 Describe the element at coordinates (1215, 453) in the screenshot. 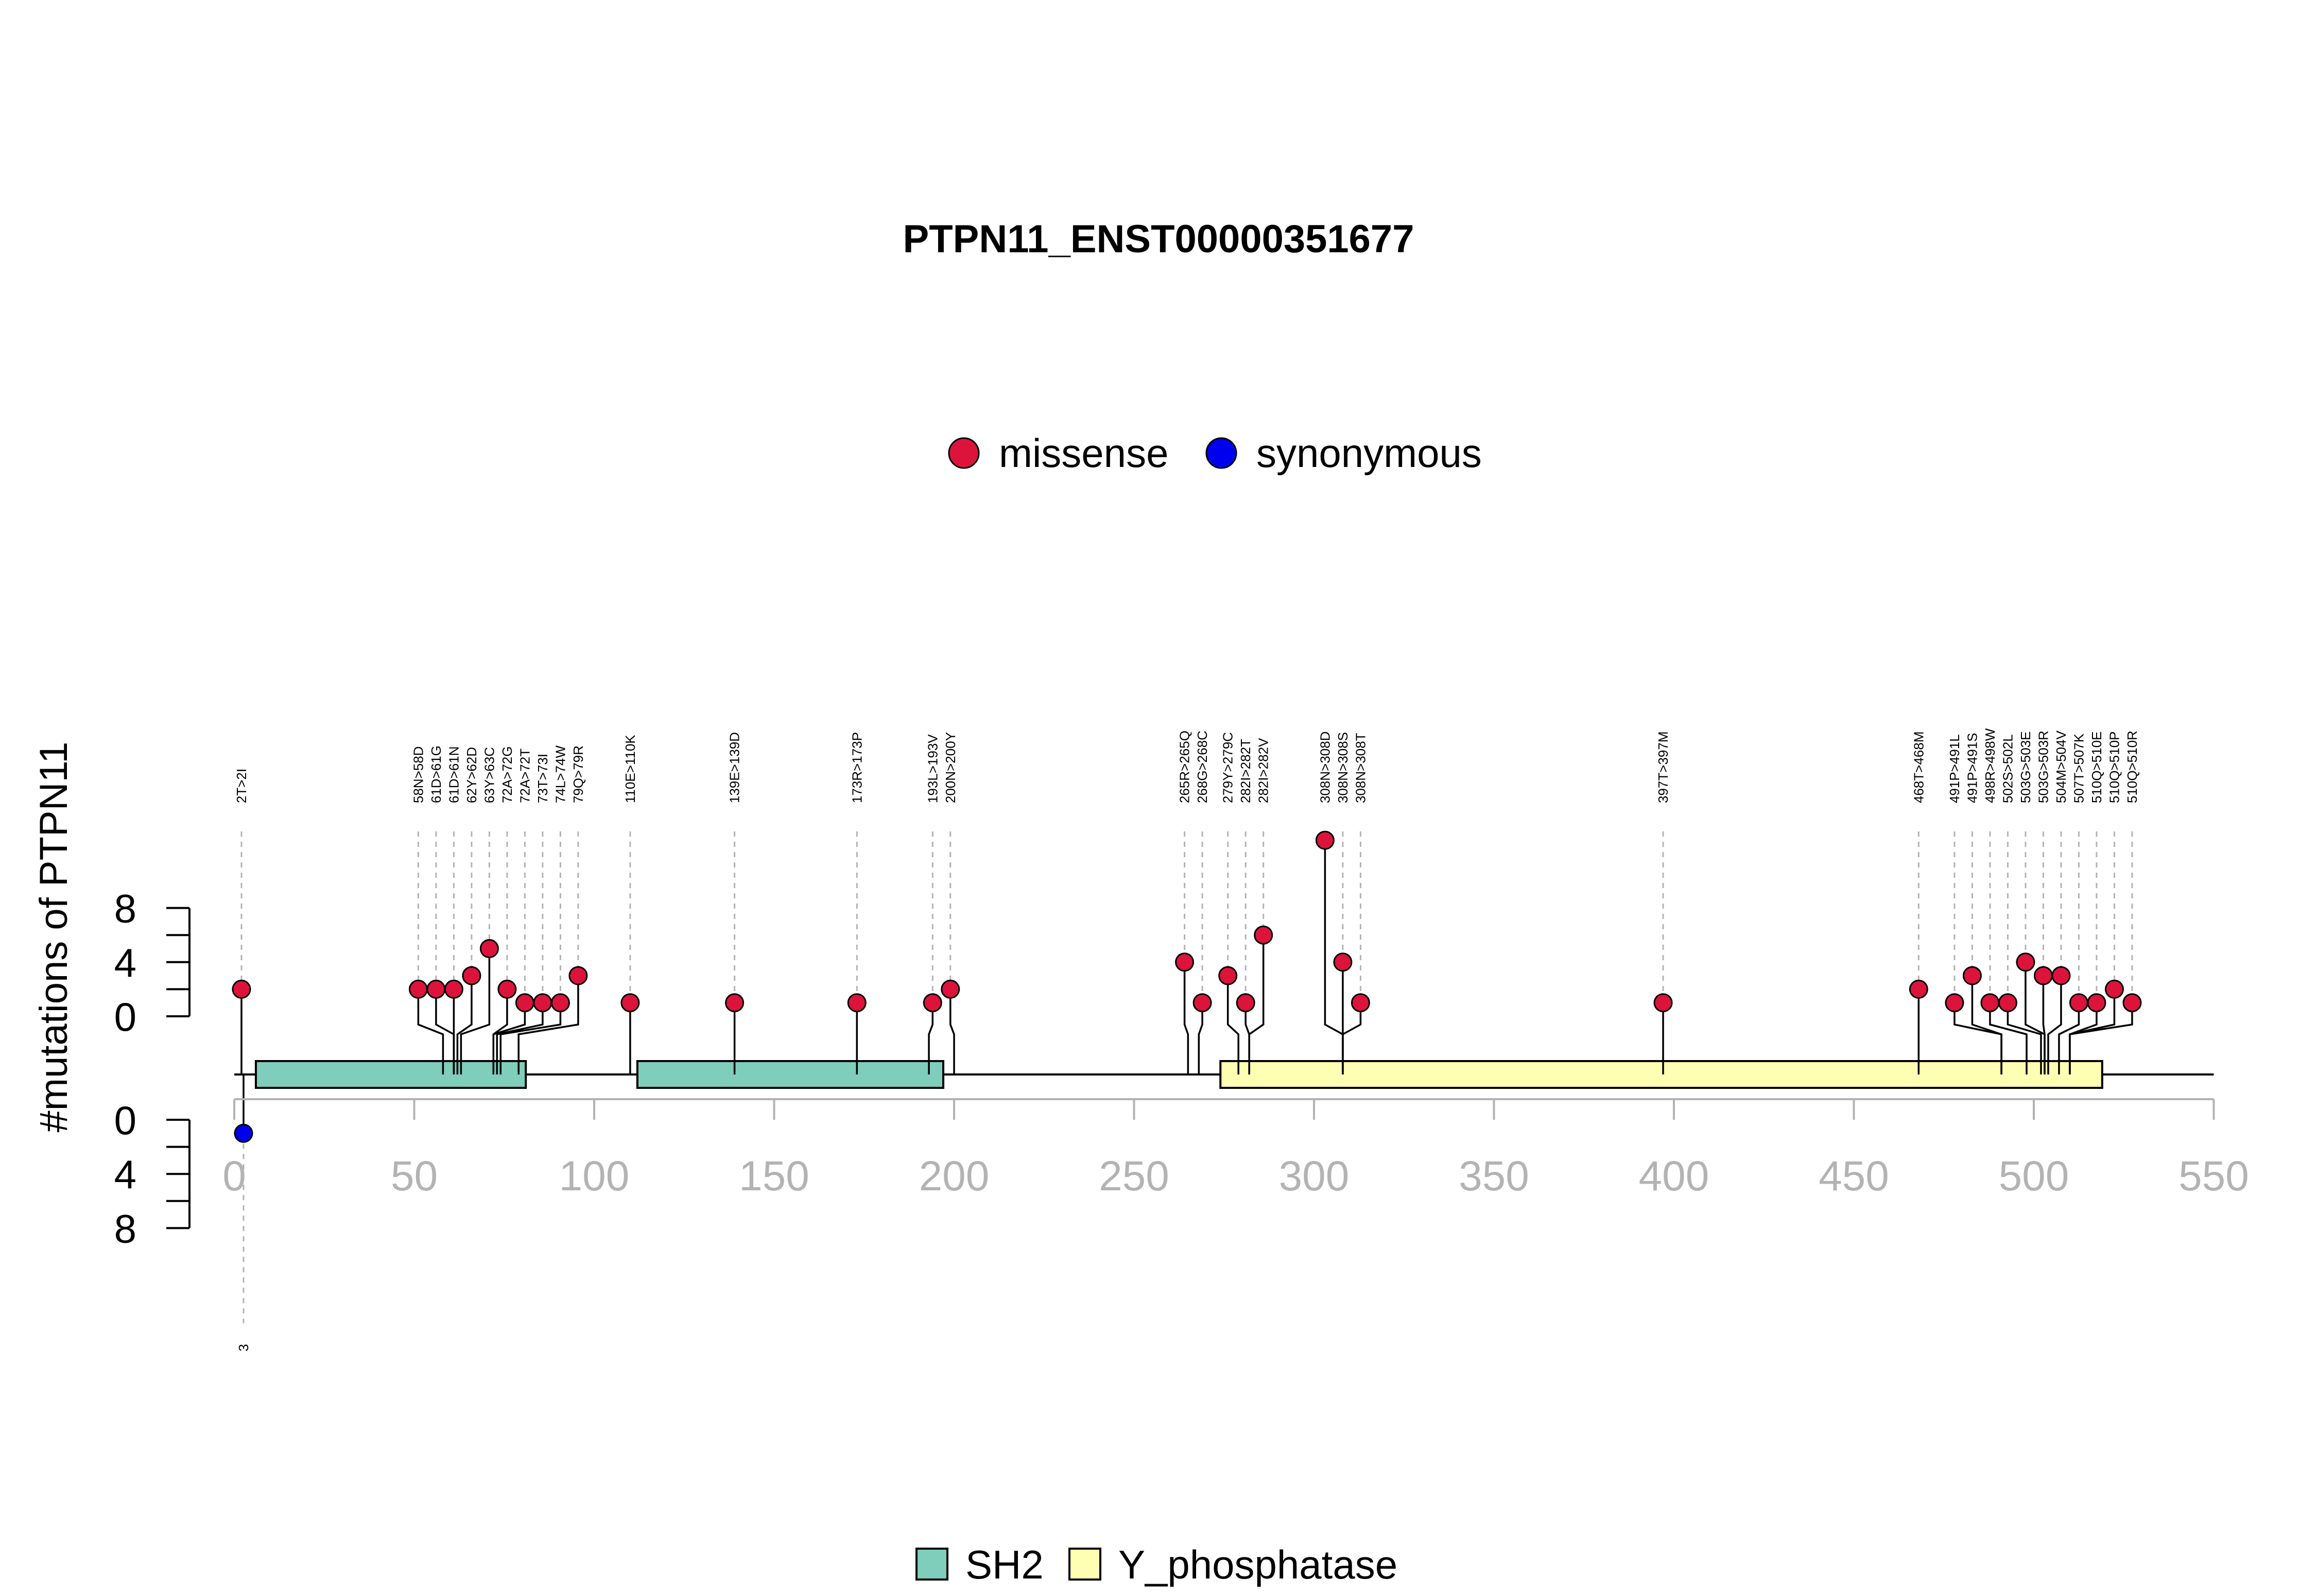

I see `mutation-legend: missense synonymous` at that location.